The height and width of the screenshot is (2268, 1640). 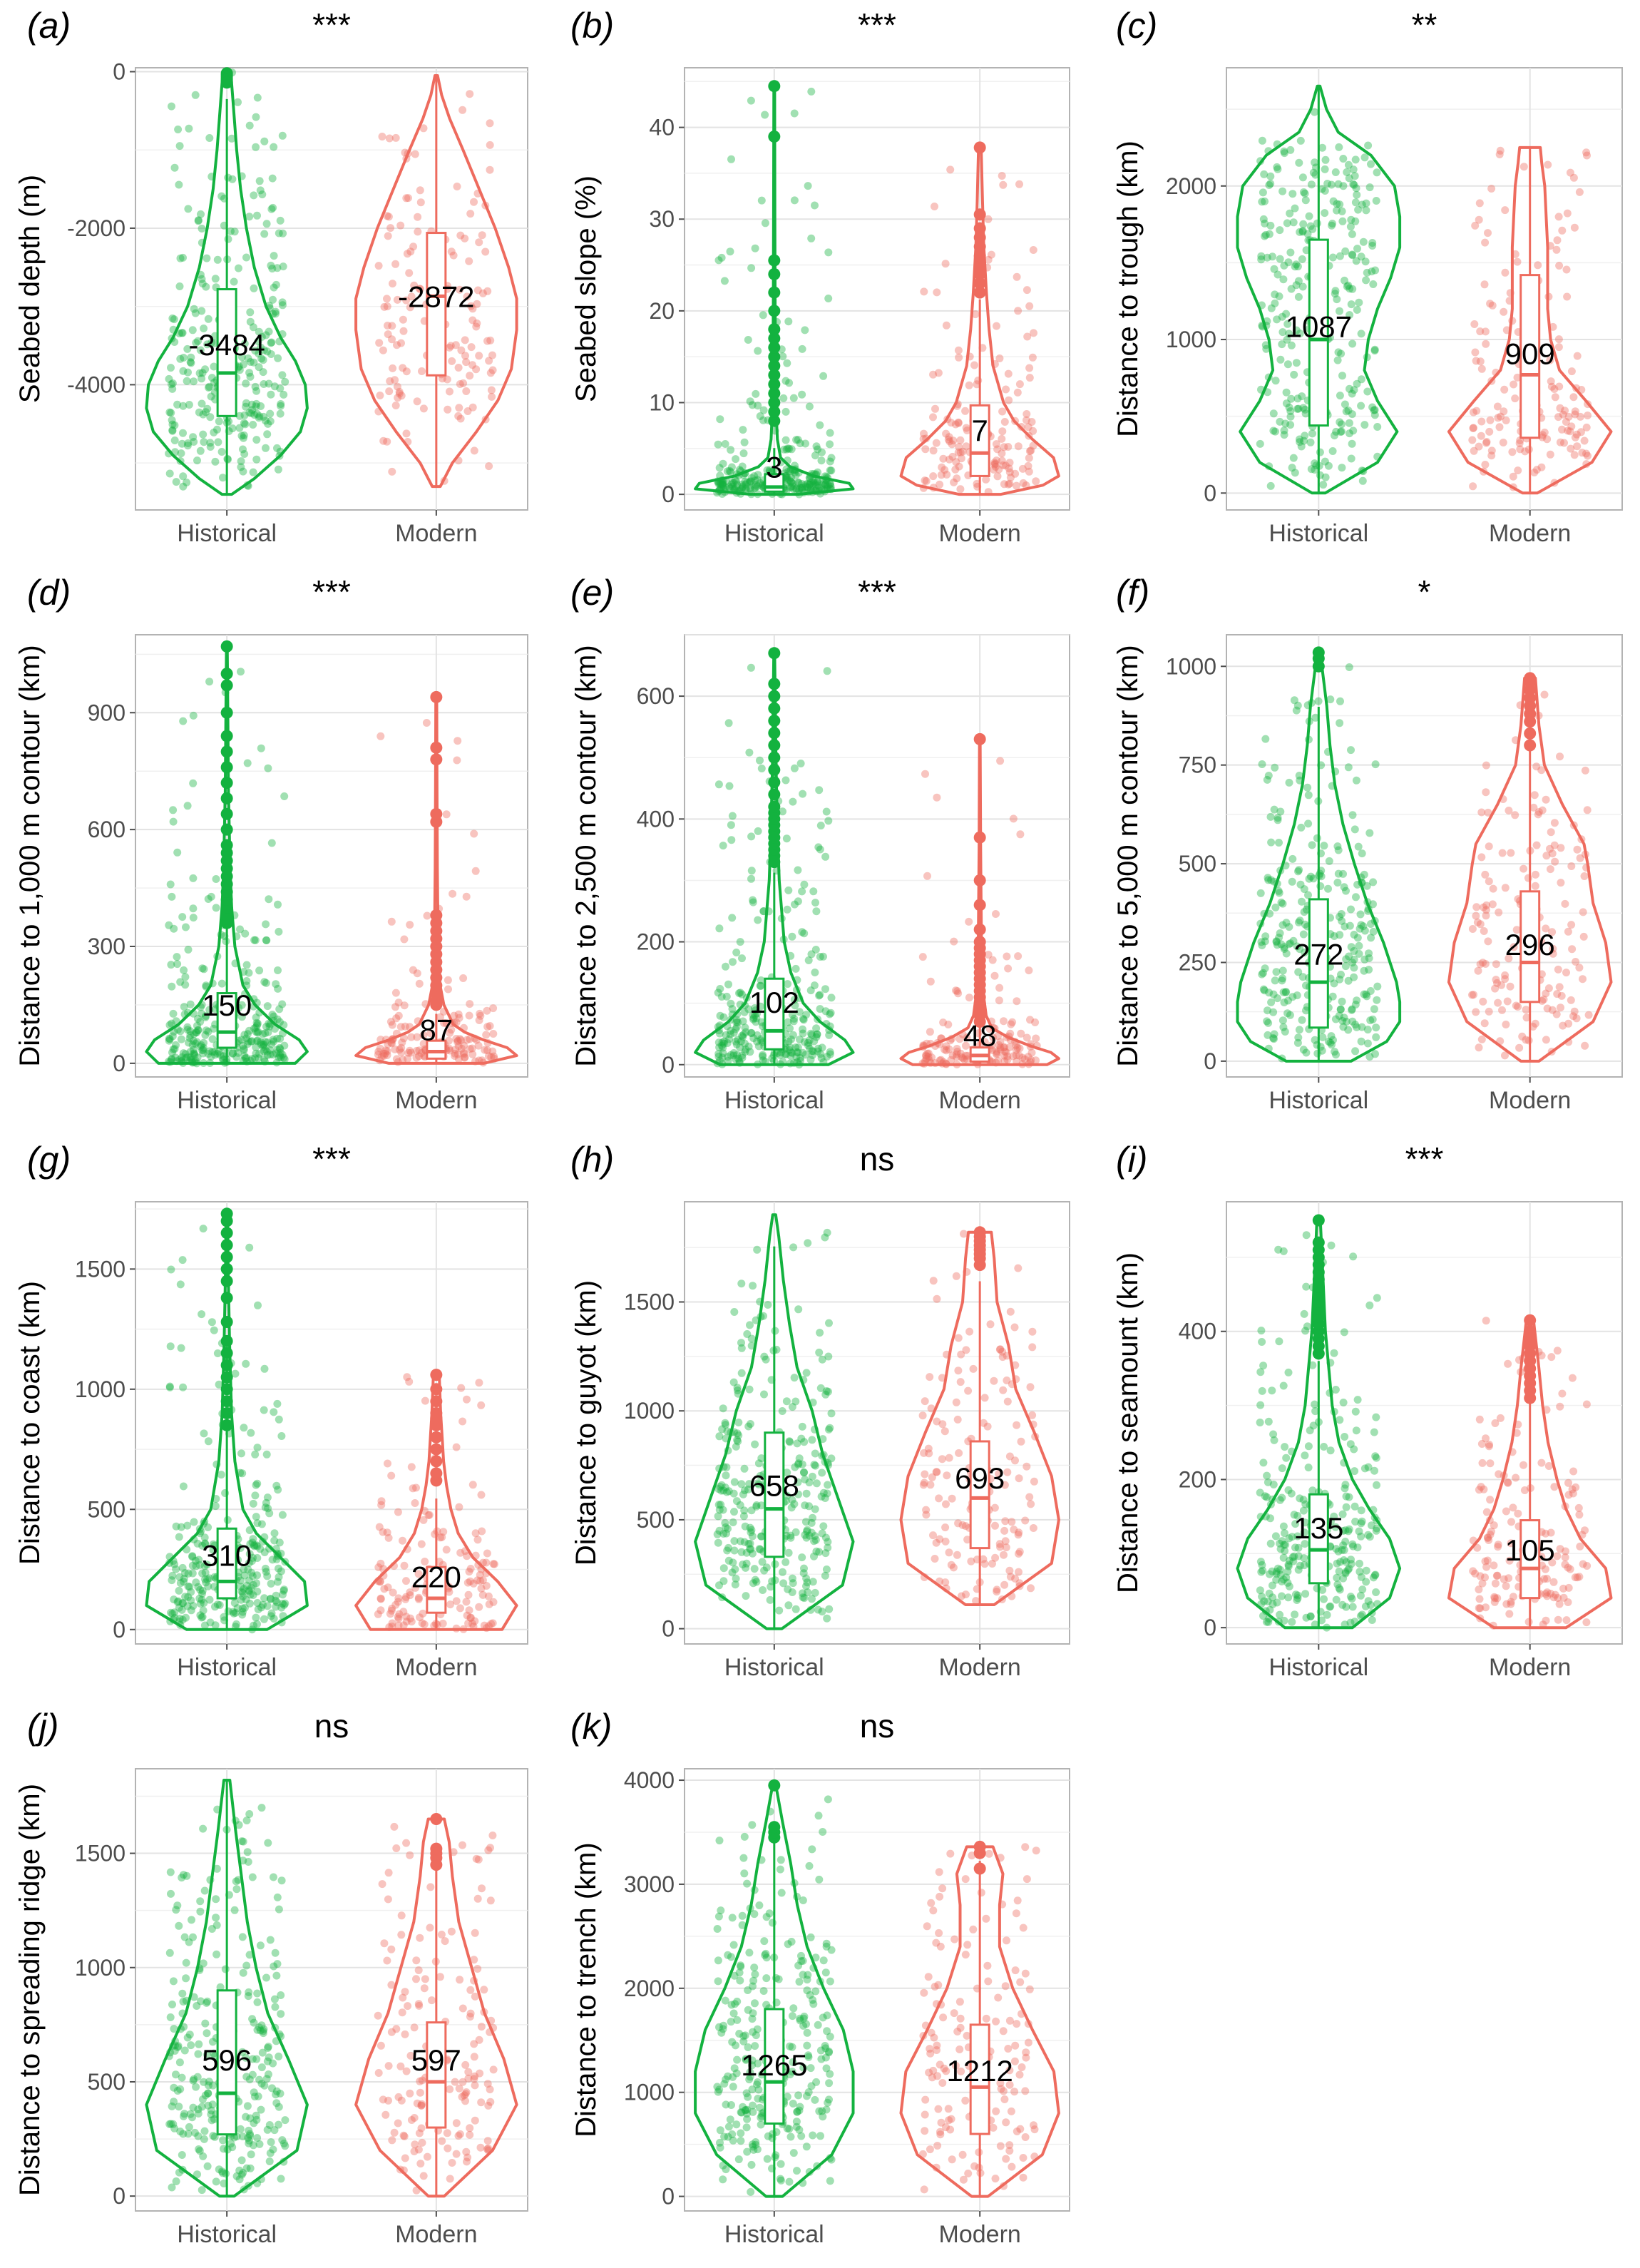 What do you see at coordinates (1131, 1160) in the screenshot?
I see `panel-label: (i)` at bounding box center [1131, 1160].